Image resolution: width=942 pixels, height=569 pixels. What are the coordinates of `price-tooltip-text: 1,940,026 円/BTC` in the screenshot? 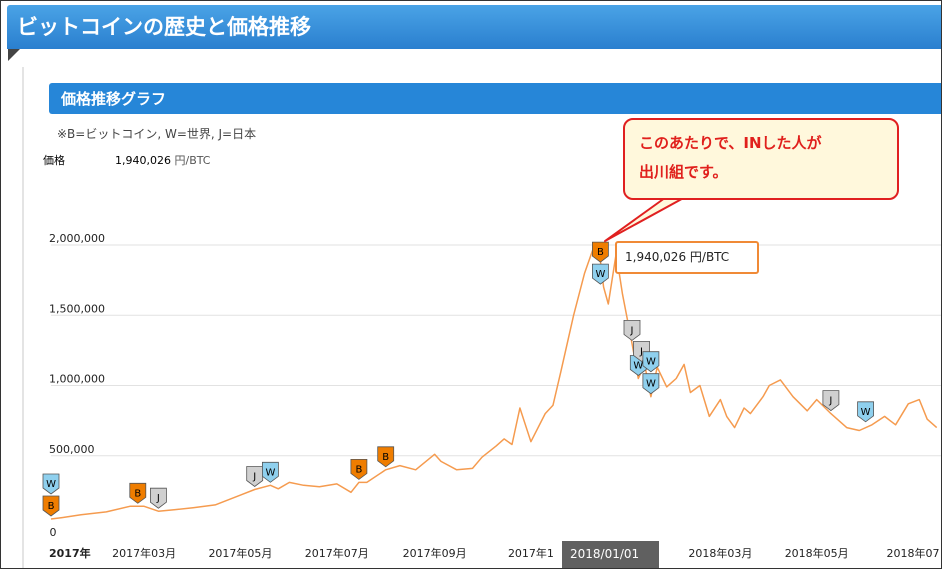 It's located at (677, 256).